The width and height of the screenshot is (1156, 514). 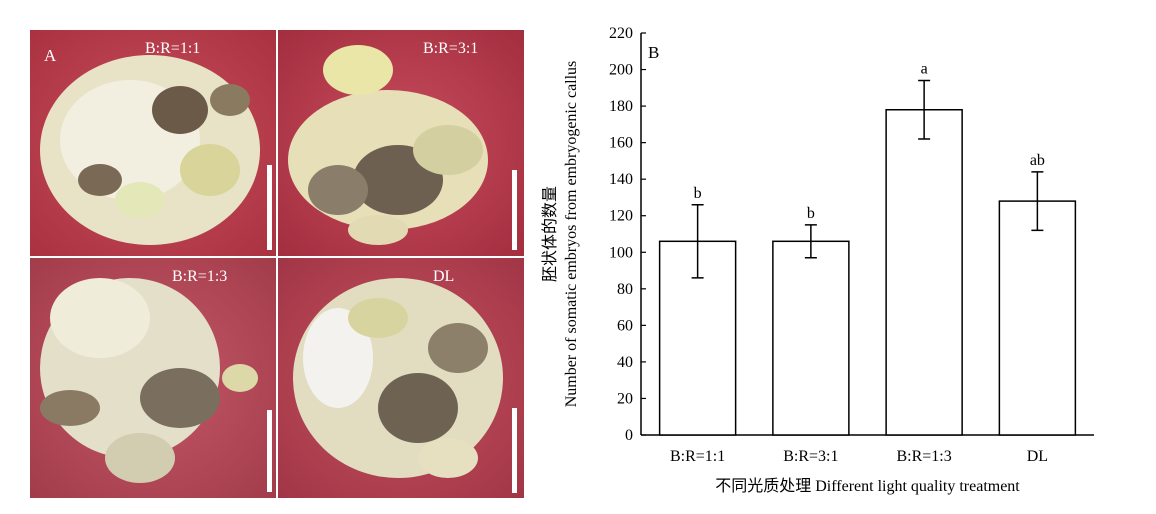 I want to click on y-tick-label: 100, so click(x=621, y=252).